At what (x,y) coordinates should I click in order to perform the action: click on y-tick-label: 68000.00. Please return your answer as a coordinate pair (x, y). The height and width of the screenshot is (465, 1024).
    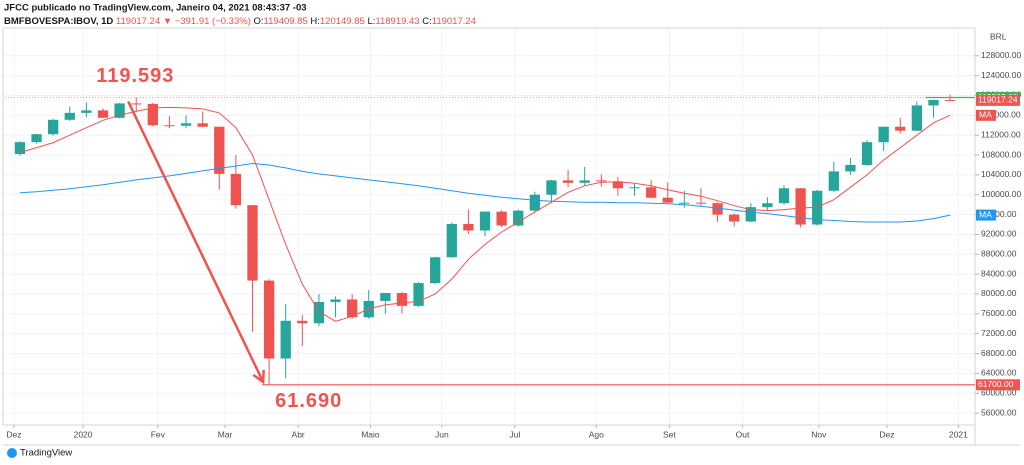
    Looking at the image, I should click on (999, 353).